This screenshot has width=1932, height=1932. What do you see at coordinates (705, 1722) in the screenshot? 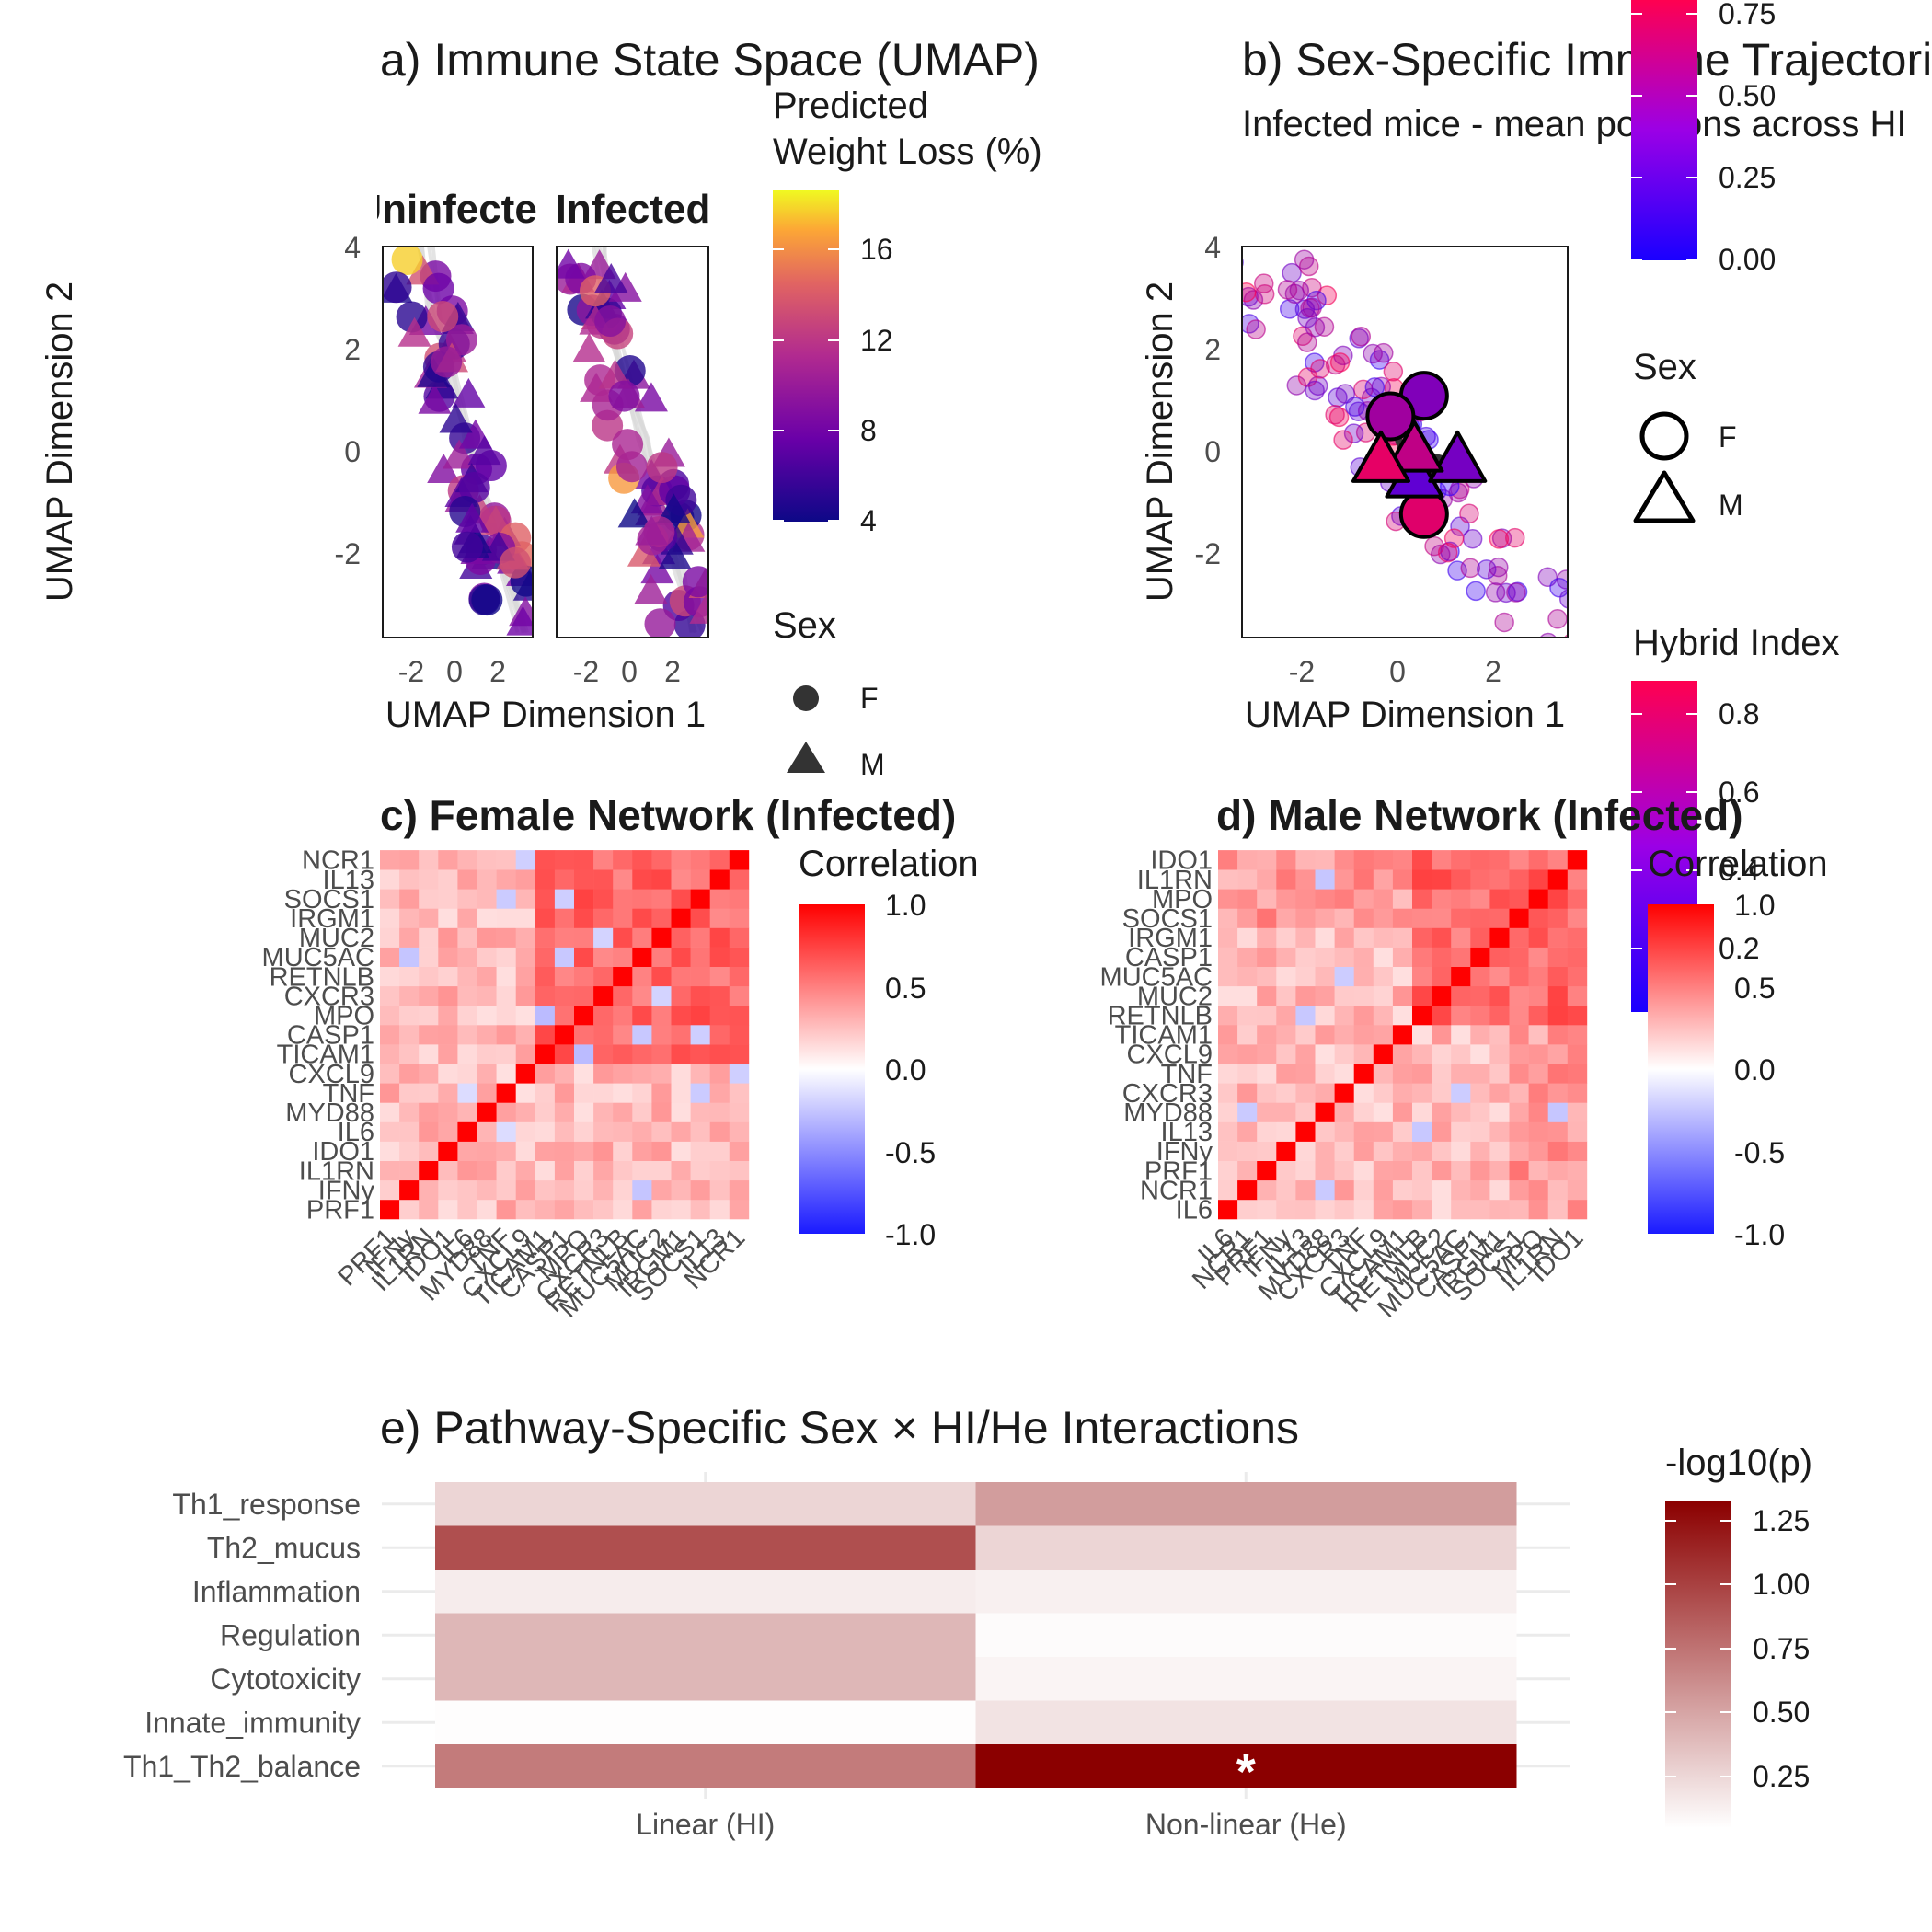
I see `heatmap-cell` at bounding box center [705, 1722].